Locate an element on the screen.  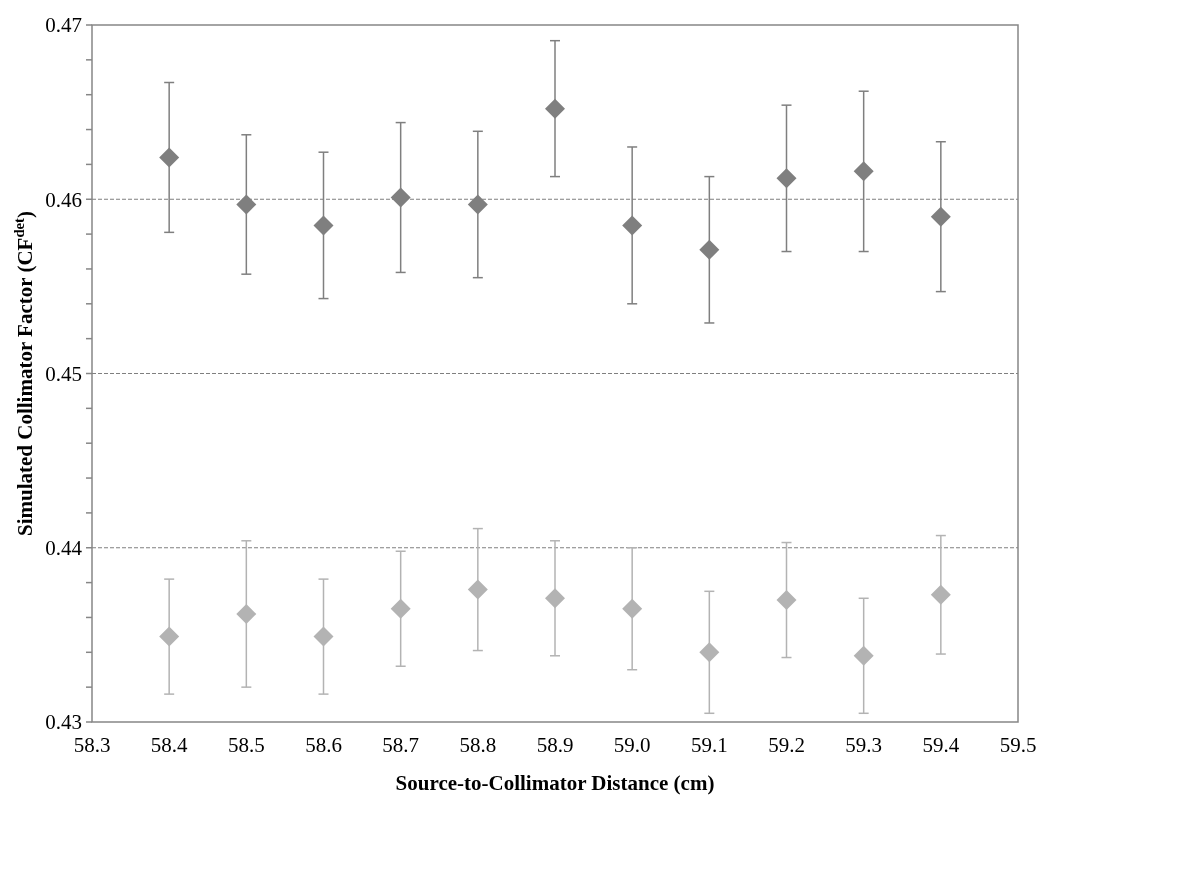
x-tick-label: 59.2 is located at coordinates (786, 745).